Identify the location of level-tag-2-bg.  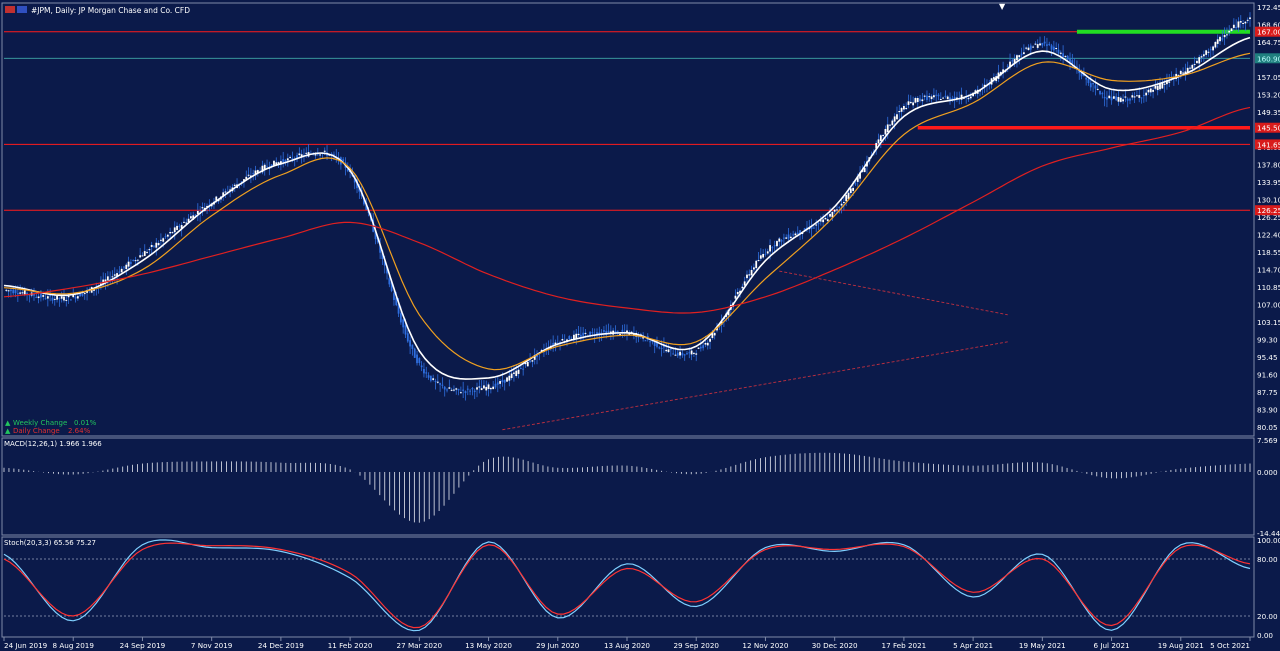
(1267, 210).